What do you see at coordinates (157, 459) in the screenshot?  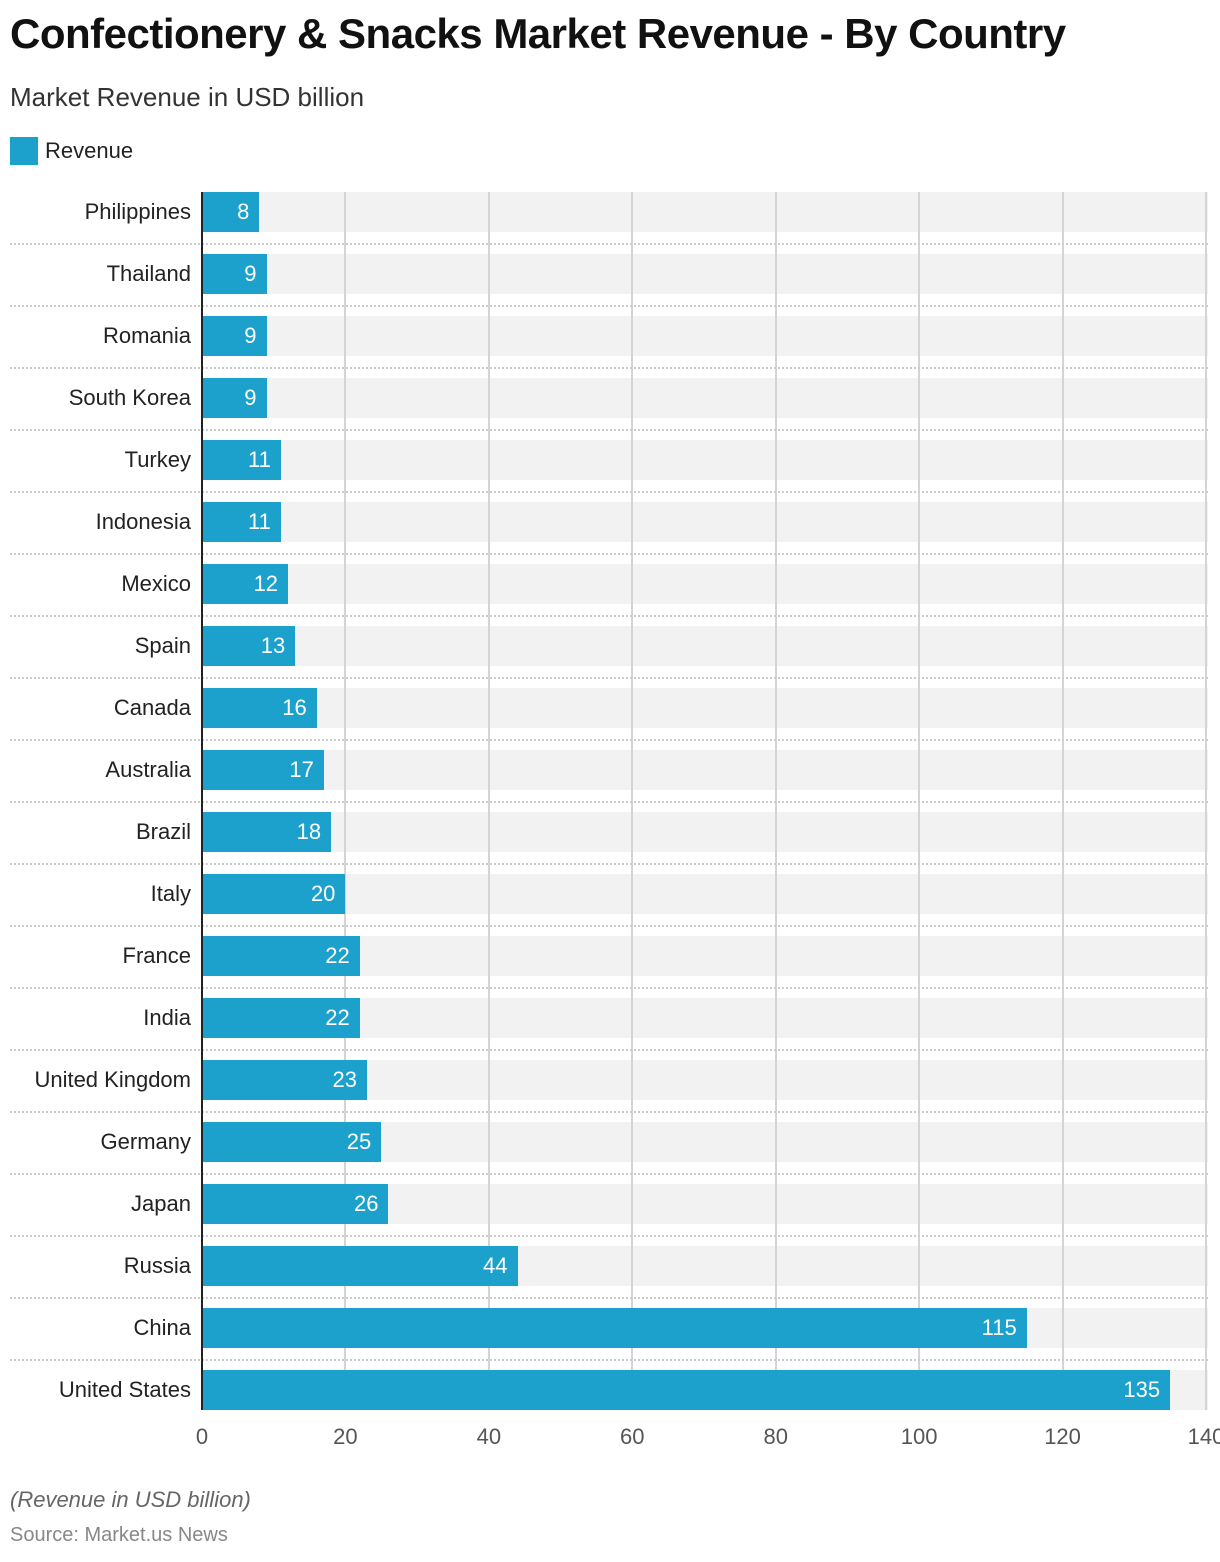 I see `category-label: Turkey` at bounding box center [157, 459].